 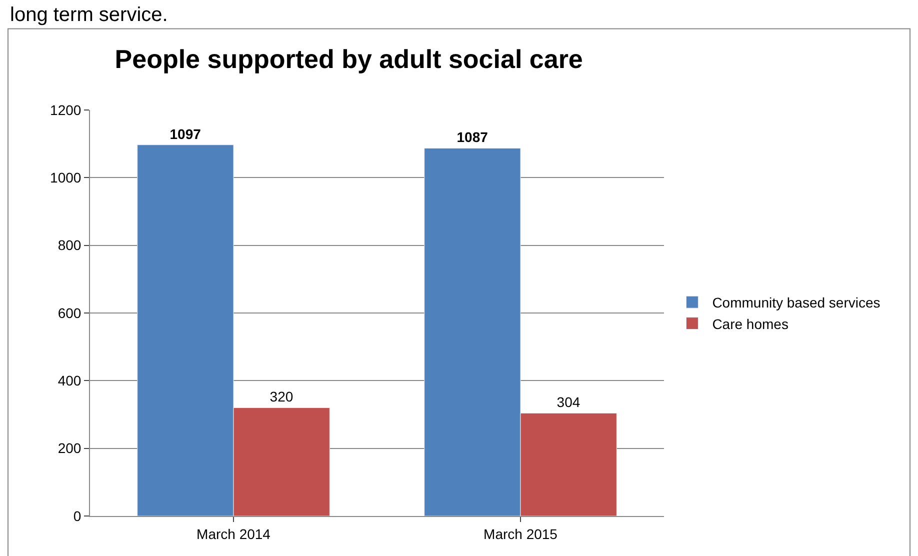 I want to click on y-tick-label: 800, so click(x=70, y=245).